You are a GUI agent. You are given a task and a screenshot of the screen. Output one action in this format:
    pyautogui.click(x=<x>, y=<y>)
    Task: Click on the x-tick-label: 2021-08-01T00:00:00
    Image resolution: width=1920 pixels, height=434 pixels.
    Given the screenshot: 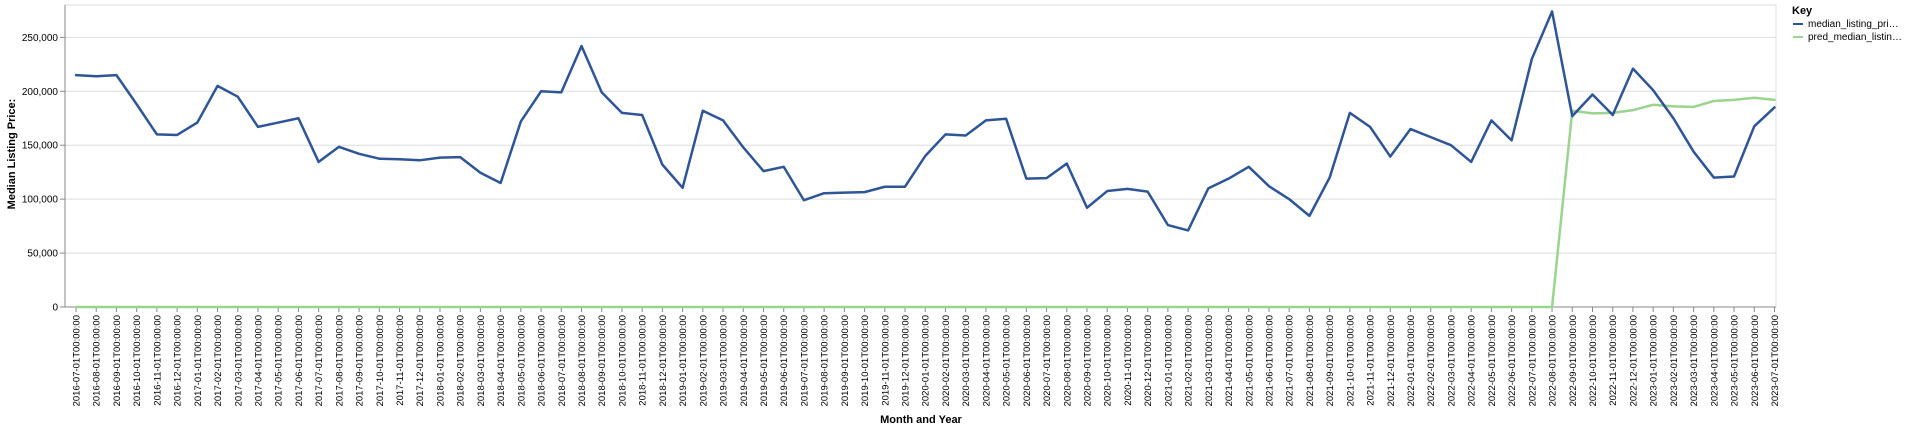 What is the action you would take?
    pyautogui.click(x=1310, y=360)
    